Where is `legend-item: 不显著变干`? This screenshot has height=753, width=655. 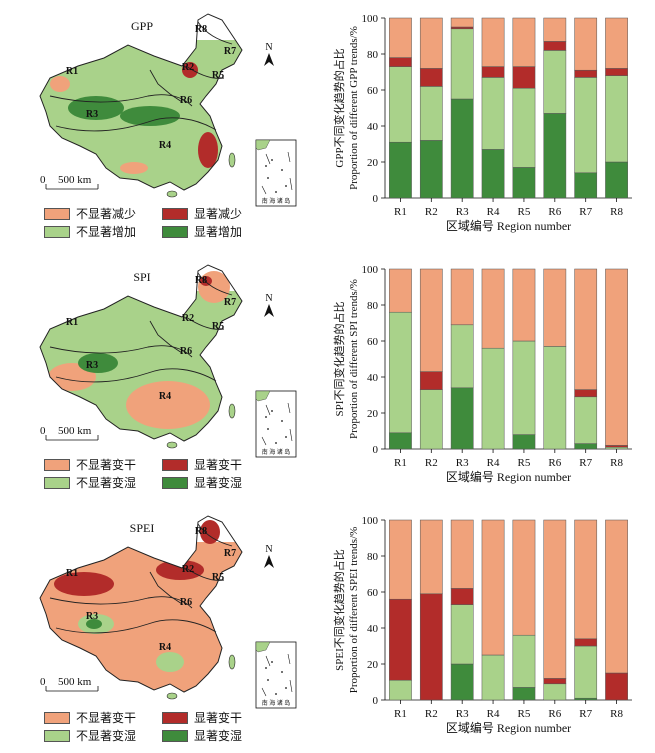 legend-item: 不显著变干 is located at coordinates (90, 464).